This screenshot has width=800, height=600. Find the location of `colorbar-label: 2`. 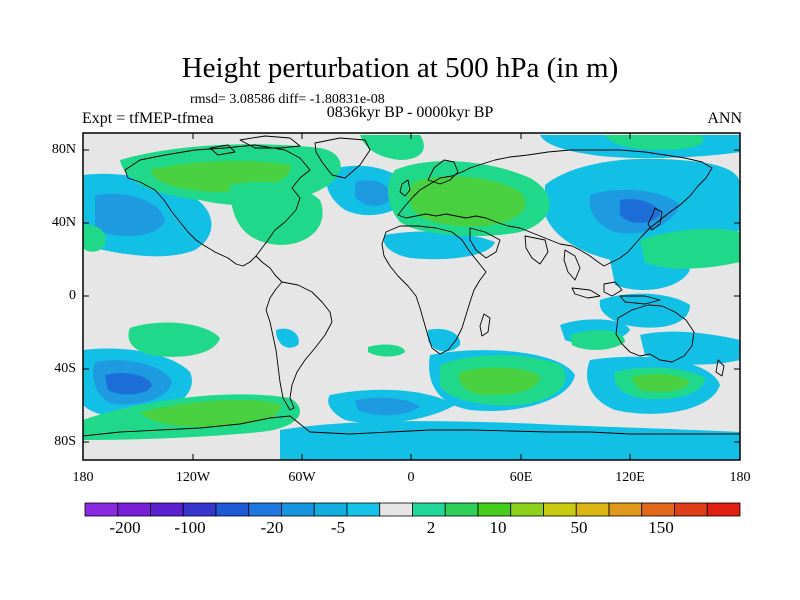

colorbar-label: 2 is located at coordinates (431, 527).